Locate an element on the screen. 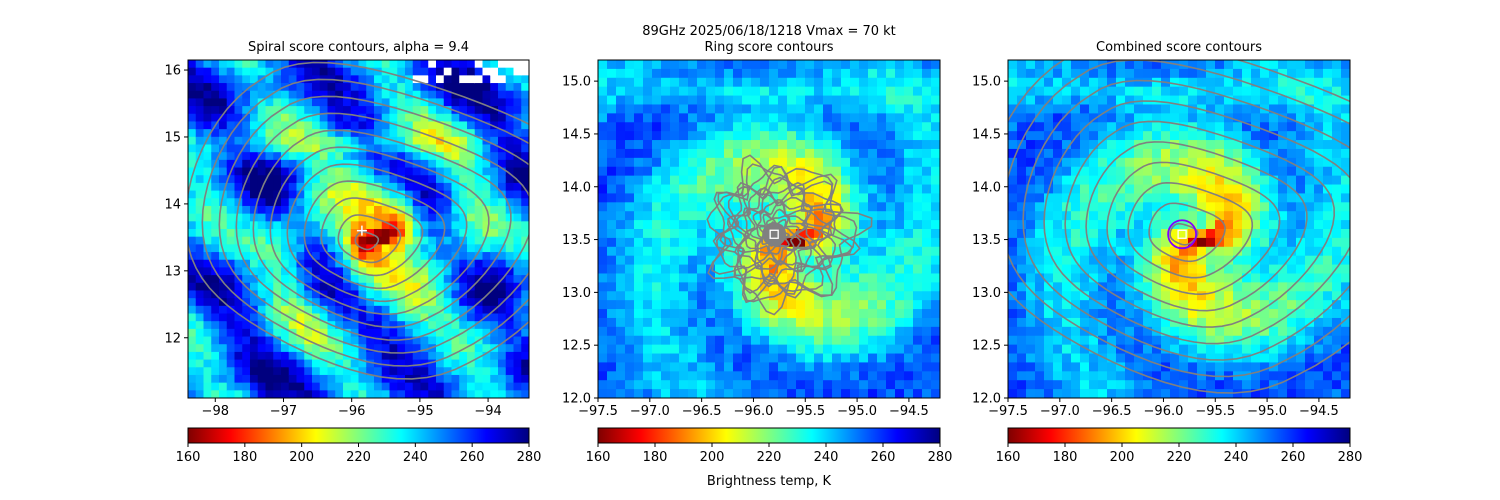 Image resolution: width=1500 pixels, height=500 pixels. colorbar-tick-label: 260 is located at coordinates (472, 457).